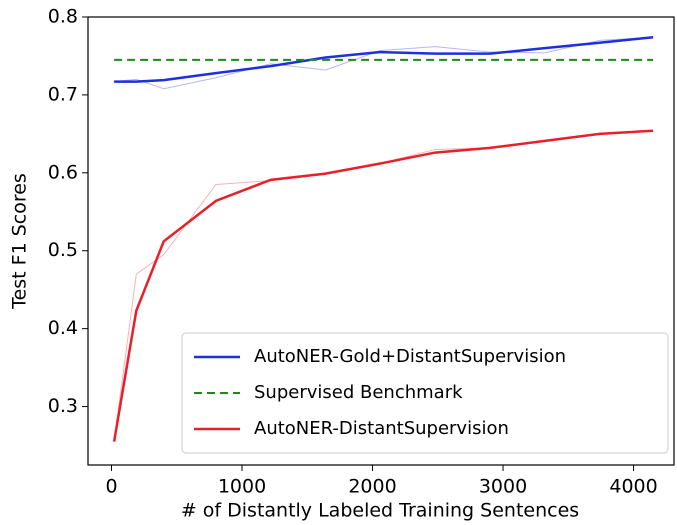 This screenshot has width=677, height=525. I want to click on y-axis-label: Test F1 Scores, so click(20, 241).